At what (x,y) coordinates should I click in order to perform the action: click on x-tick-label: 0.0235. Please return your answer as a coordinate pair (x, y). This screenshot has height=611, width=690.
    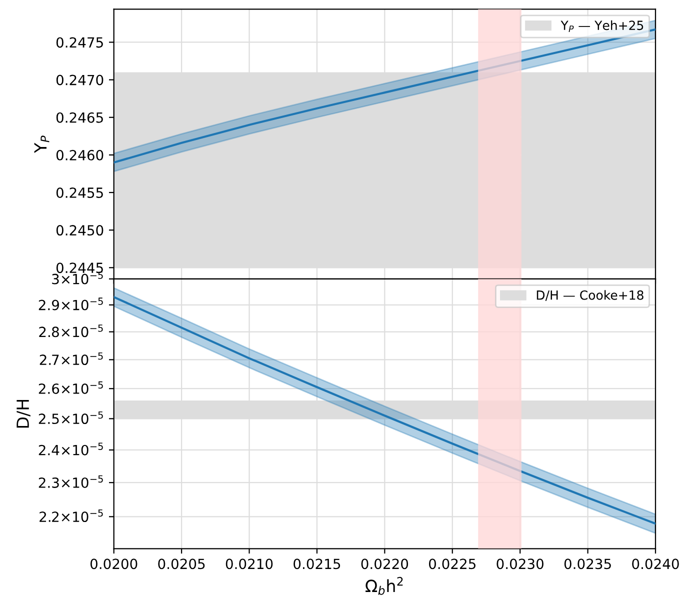
    Looking at the image, I should click on (587, 564).